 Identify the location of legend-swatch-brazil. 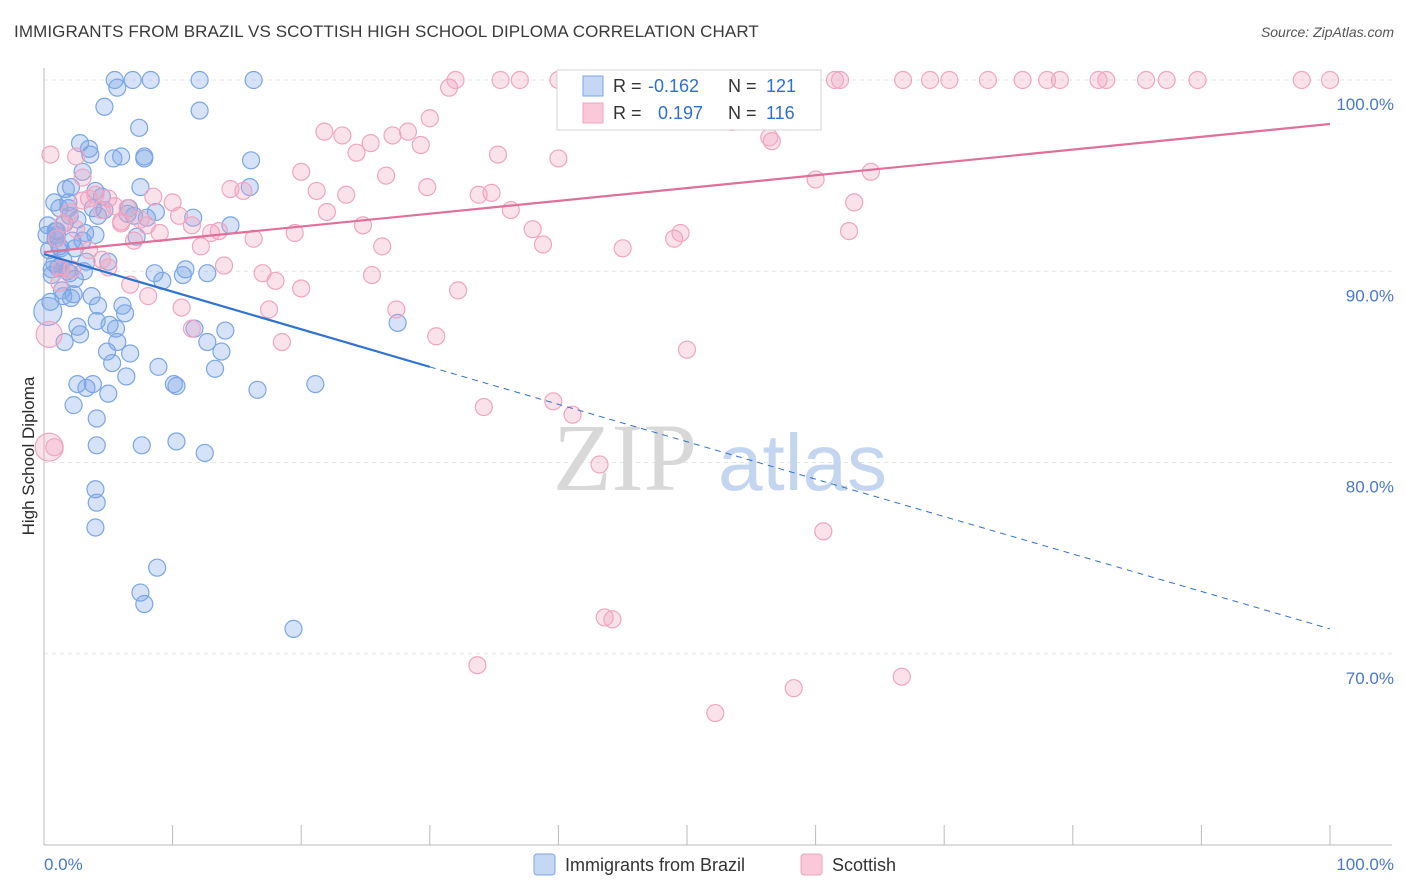
(593, 86).